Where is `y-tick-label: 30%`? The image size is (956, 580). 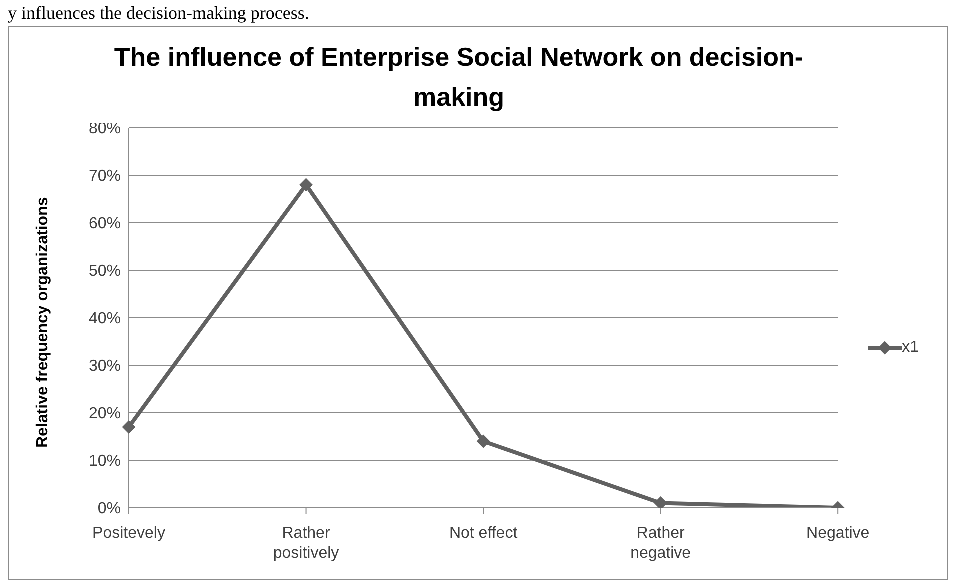
y-tick-label: 30% is located at coordinates (104, 367).